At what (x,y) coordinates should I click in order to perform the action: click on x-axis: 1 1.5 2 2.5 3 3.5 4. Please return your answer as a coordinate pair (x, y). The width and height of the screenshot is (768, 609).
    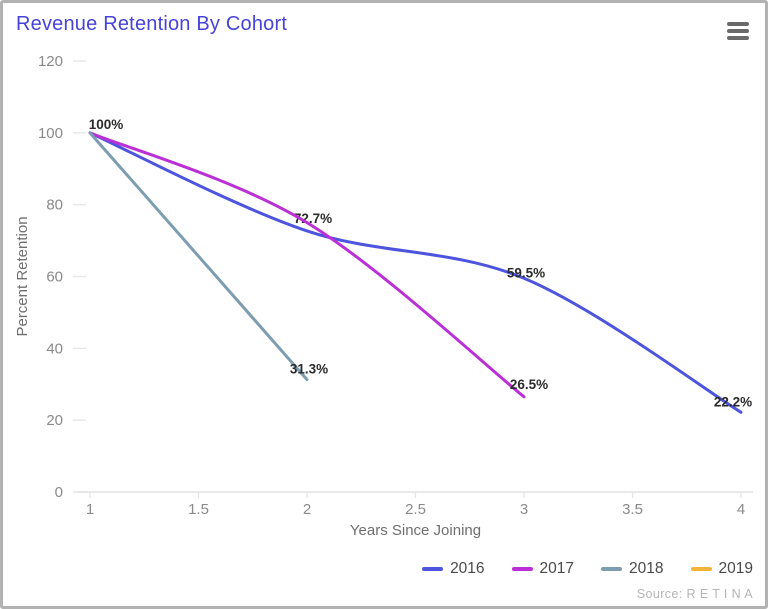
    Looking at the image, I should click on (415, 504).